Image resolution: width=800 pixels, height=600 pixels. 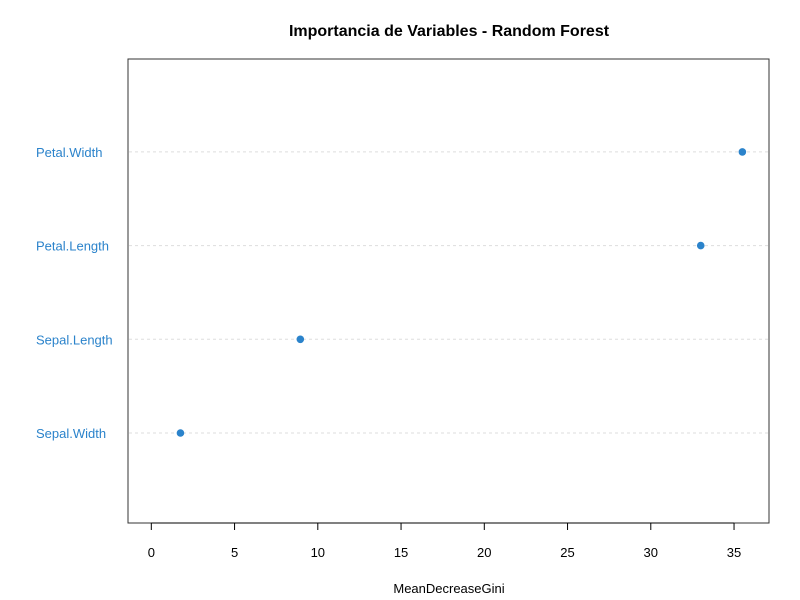 What do you see at coordinates (74, 339) in the screenshot?
I see `category-label-sepal-length: Sepal.Length` at bounding box center [74, 339].